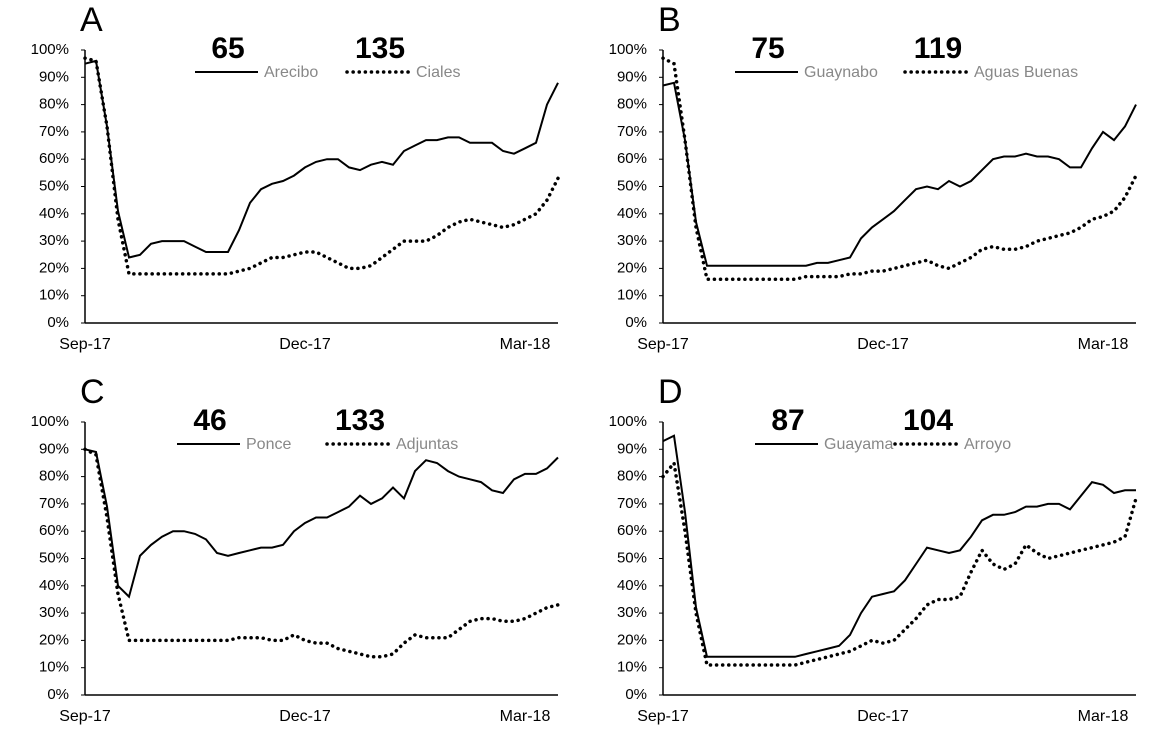 Image resolution: width=1156 pixels, height=744 pixels. Describe the element at coordinates (268, 444) in the screenshot. I see `legend-label: Ponce` at that location.